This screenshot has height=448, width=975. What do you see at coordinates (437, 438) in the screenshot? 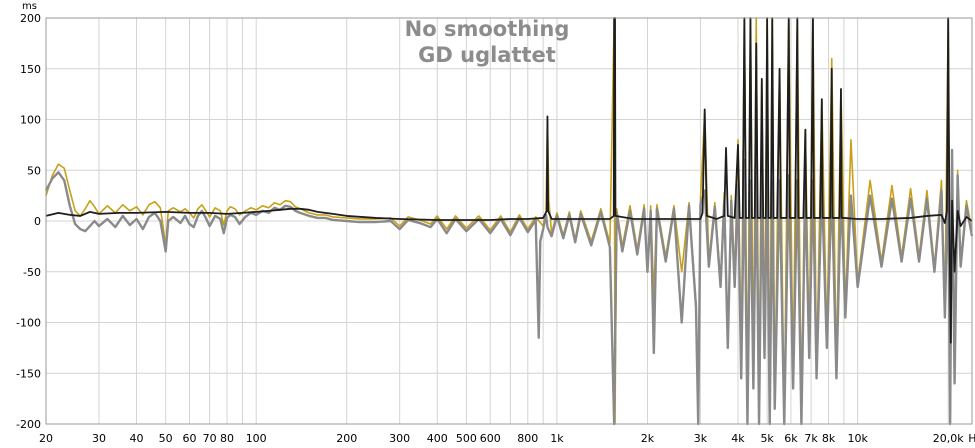
I see `x-tick-label: 400` at bounding box center [437, 438].